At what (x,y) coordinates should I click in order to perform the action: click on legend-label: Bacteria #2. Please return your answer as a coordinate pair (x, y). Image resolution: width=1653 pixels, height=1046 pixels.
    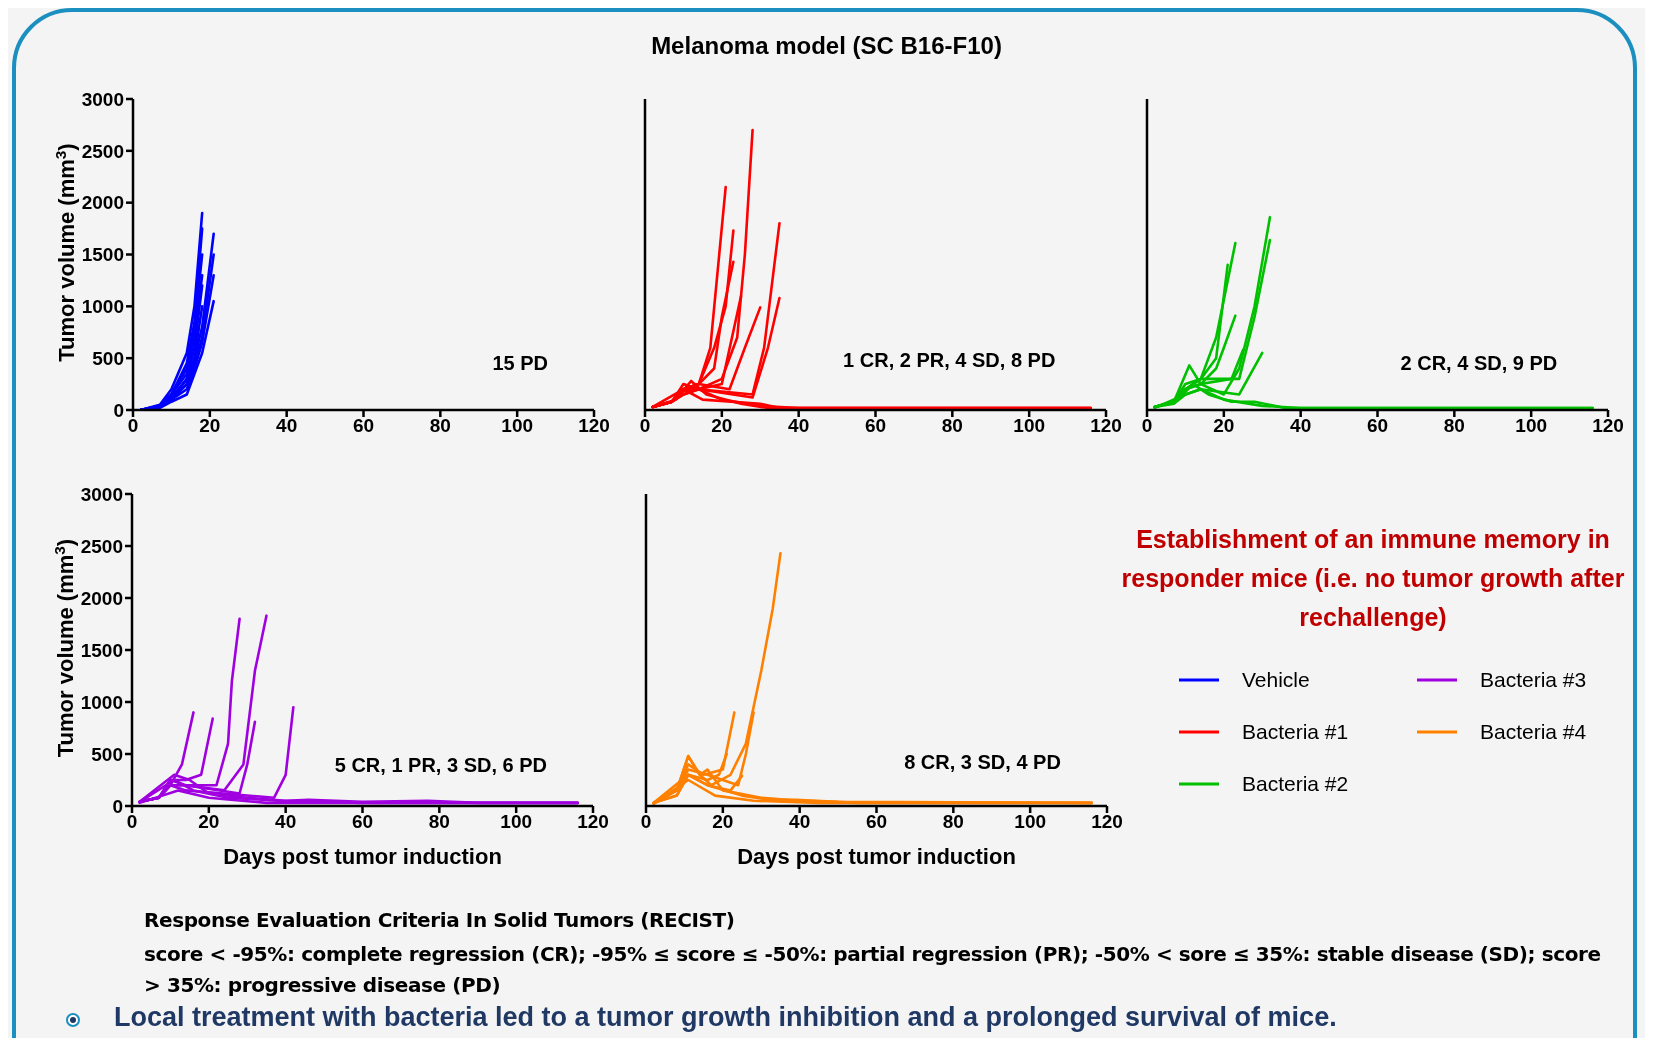
    Looking at the image, I should click on (1295, 784).